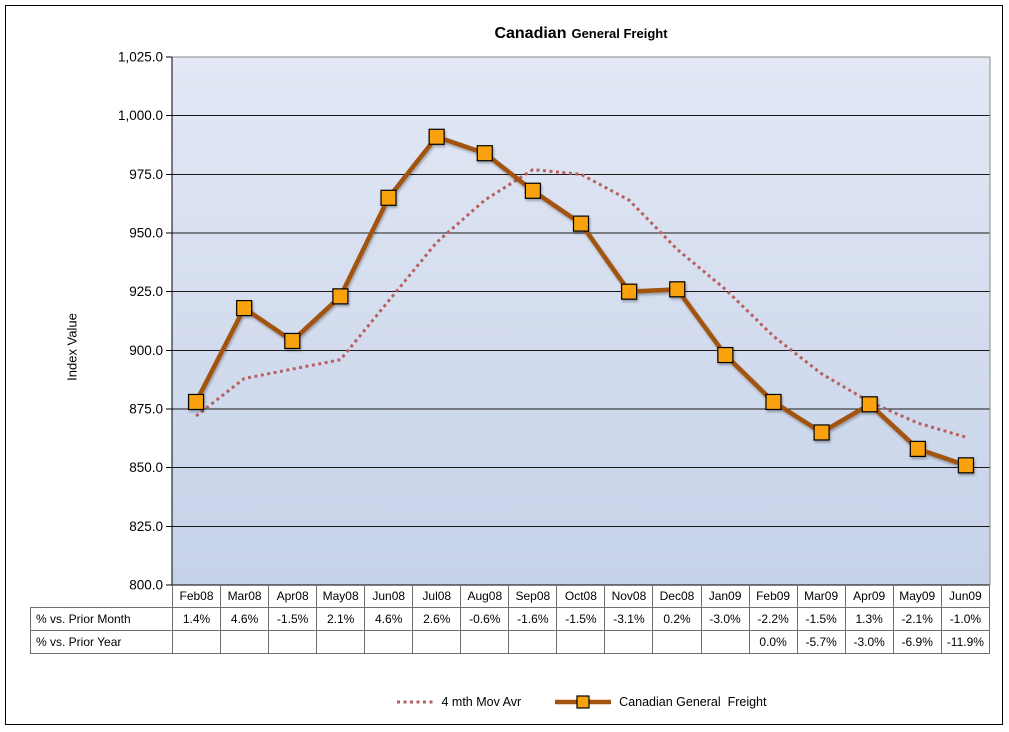 The width and height of the screenshot is (1009, 732). Describe the element at coordinates (917, 619) in the screenshot. I see `value-cell: -2.1%` at that location.